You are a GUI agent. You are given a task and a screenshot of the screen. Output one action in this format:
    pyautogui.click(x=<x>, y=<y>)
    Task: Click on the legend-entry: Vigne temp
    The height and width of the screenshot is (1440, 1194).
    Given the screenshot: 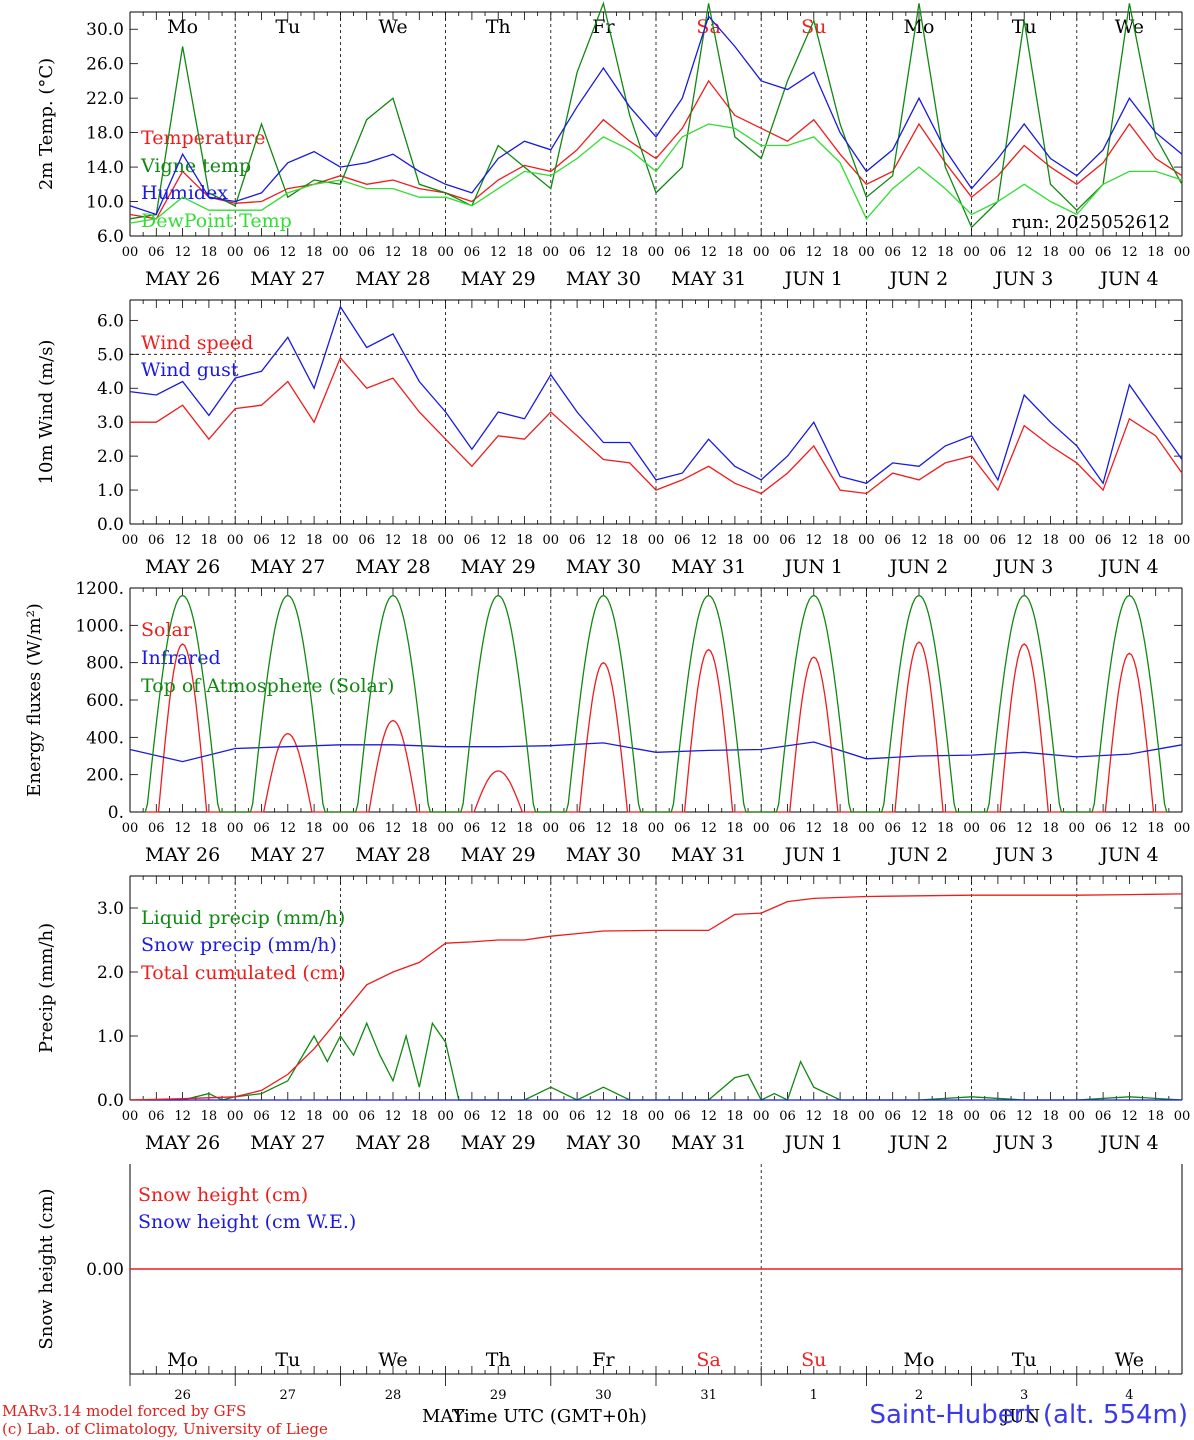 What is the action you would take?
    pyautogui.click(x=195, y=166)
    